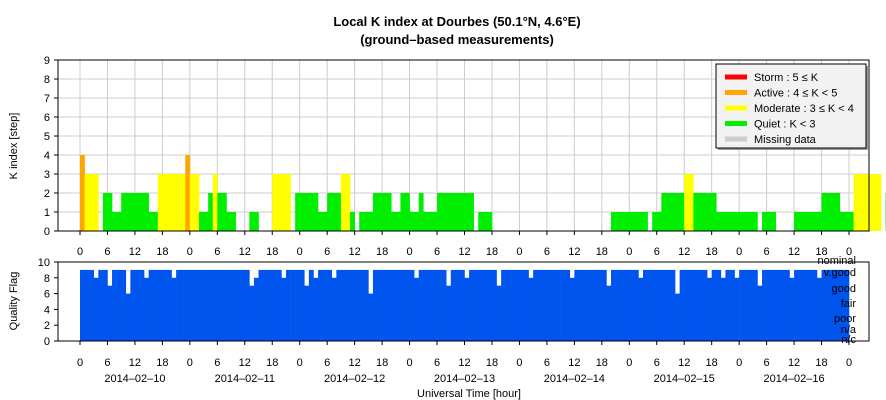 This screenshot has height=400, width=886. What do you see at coordinates (47, 279) in the screenshot?
I see `quality-y-tick-label: 8` at bounding box center [47, 279].